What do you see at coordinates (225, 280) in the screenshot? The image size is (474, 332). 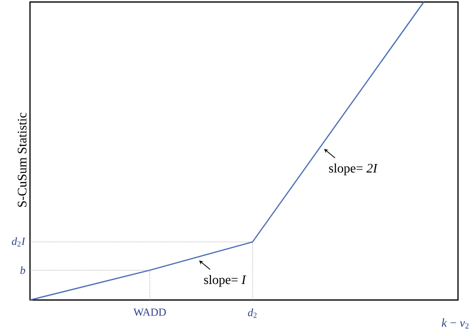 I see `annotation: slope= I` at bounding box center [225, 280].